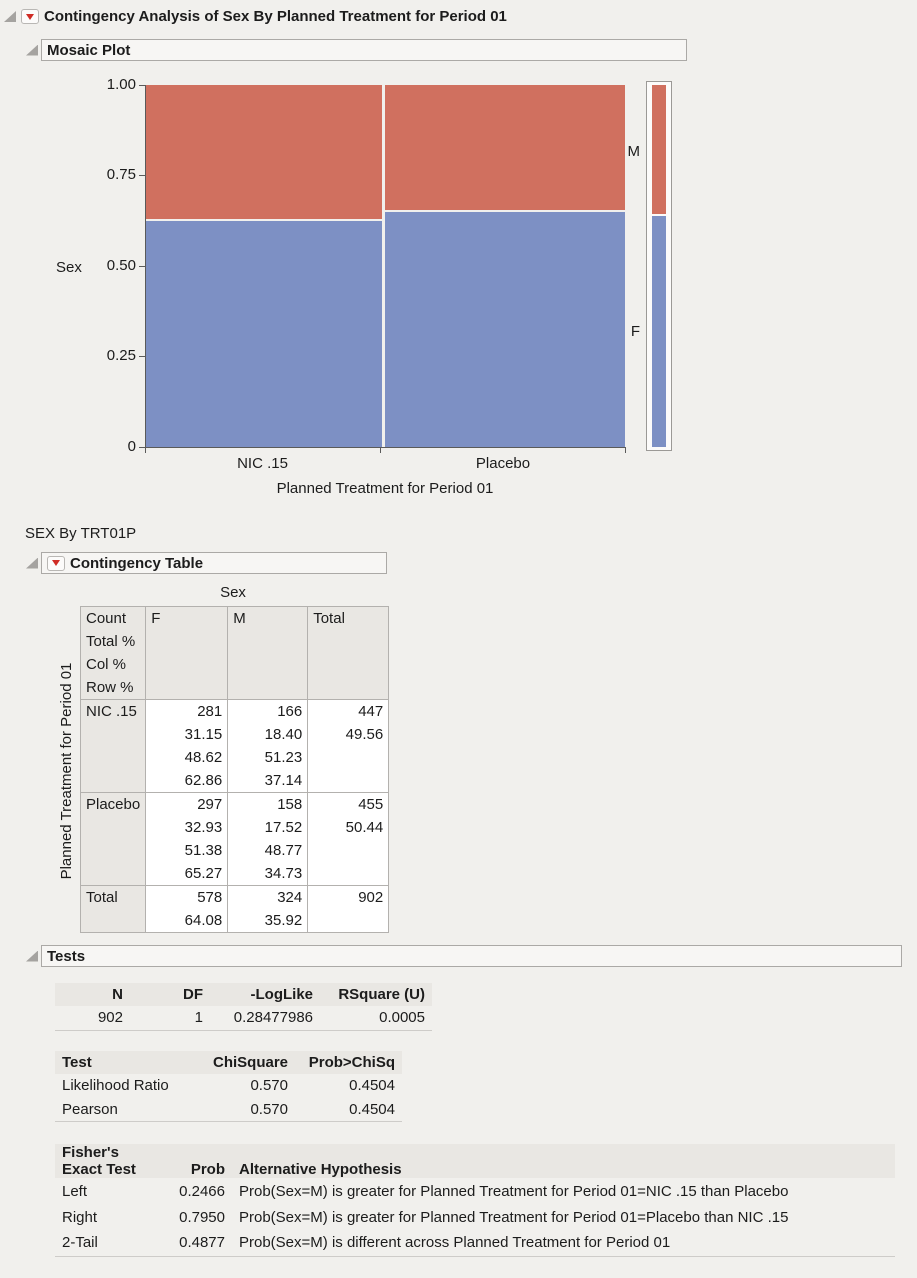 This screenshot has height=1278, width=917. What do you see at coordinates (187, 909) in the screenshot?
I see `cell-total-f: 578 64.08` at bounding box center [187, 909].